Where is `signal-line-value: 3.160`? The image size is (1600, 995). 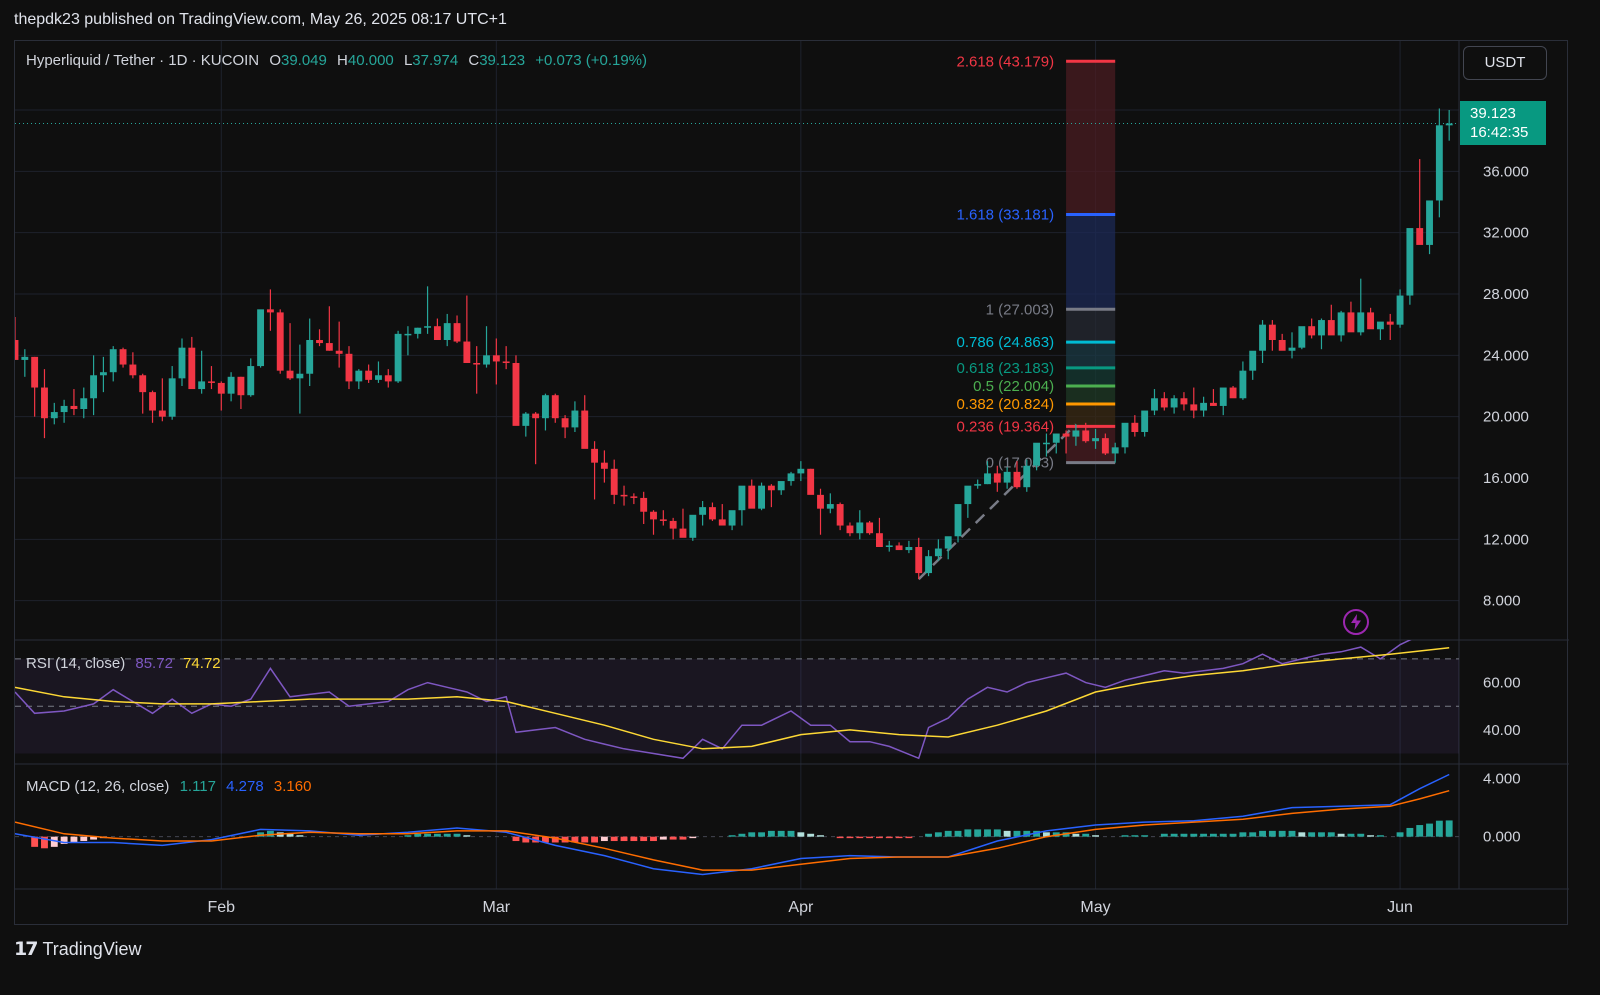
signal-line-value: 3.160 is located at coordinates (292, 786).